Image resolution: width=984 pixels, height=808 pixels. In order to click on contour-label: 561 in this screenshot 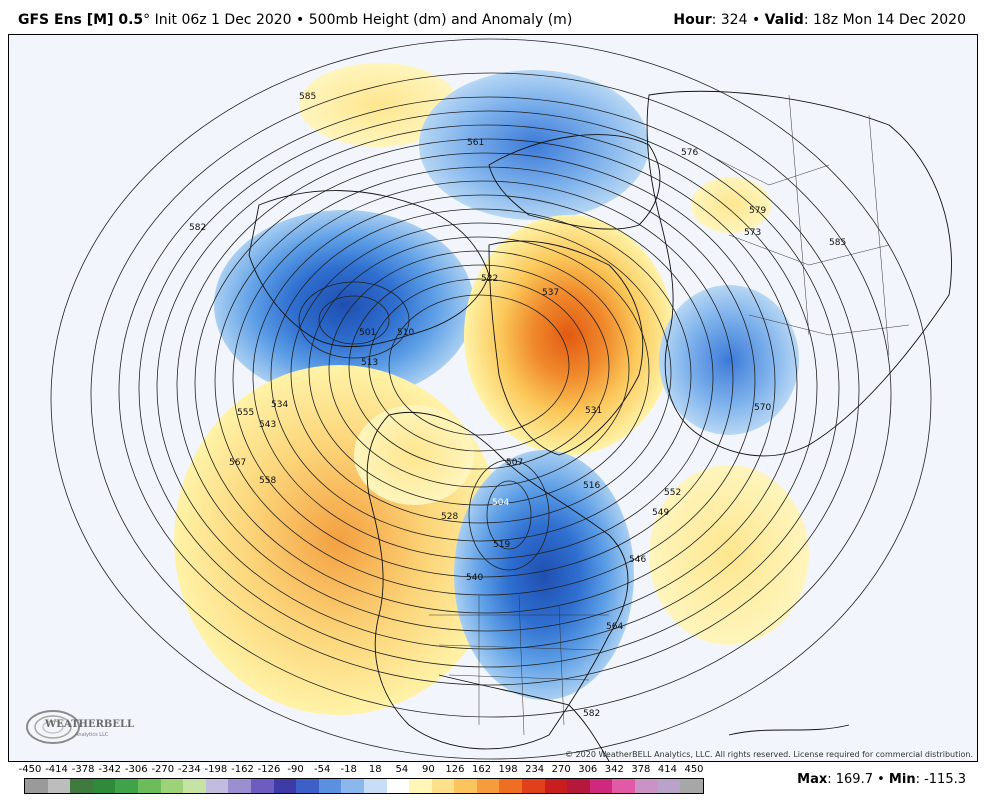, I will do `click(475, 143)`.